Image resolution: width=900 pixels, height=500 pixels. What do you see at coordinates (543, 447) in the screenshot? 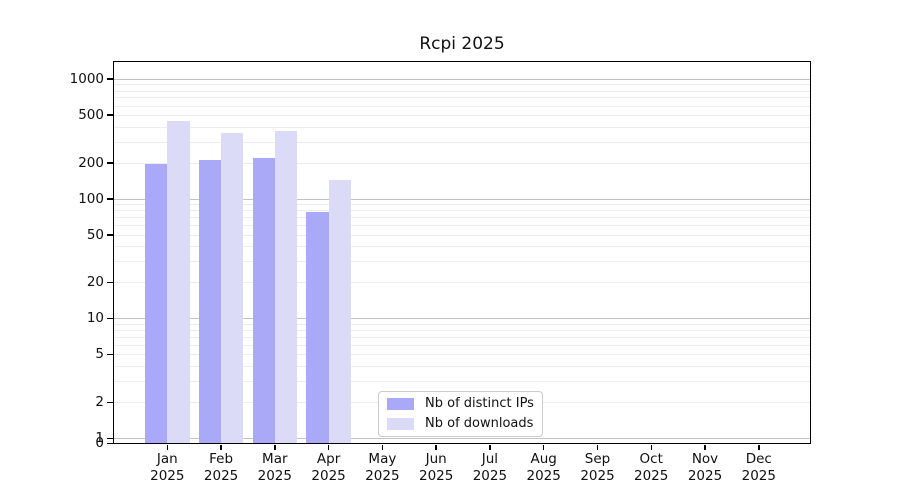
I see `x-tick-mark-aug-2025` at bounding box center [543, 447].